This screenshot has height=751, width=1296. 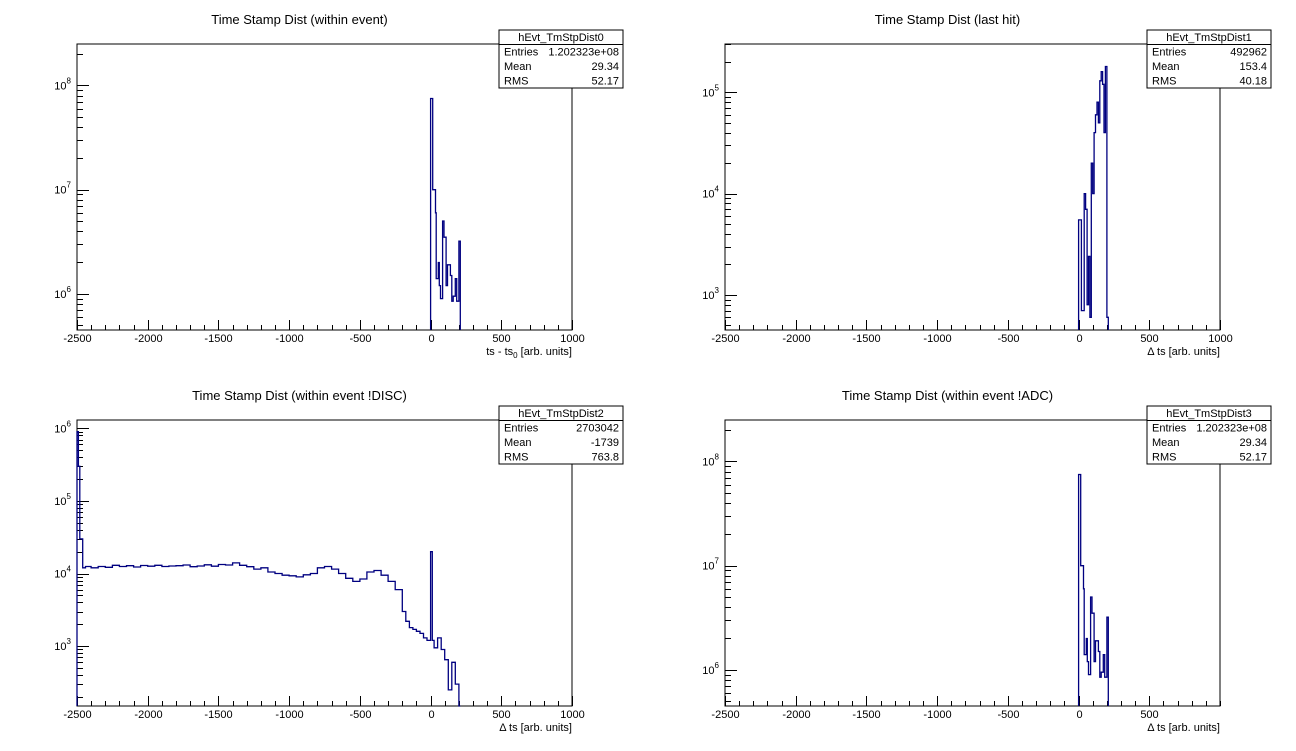 What do you see at coordinates (515, 355) in the screenshot?
I see `x-axis-label-sub: 0` at bounding box center [515, 355].